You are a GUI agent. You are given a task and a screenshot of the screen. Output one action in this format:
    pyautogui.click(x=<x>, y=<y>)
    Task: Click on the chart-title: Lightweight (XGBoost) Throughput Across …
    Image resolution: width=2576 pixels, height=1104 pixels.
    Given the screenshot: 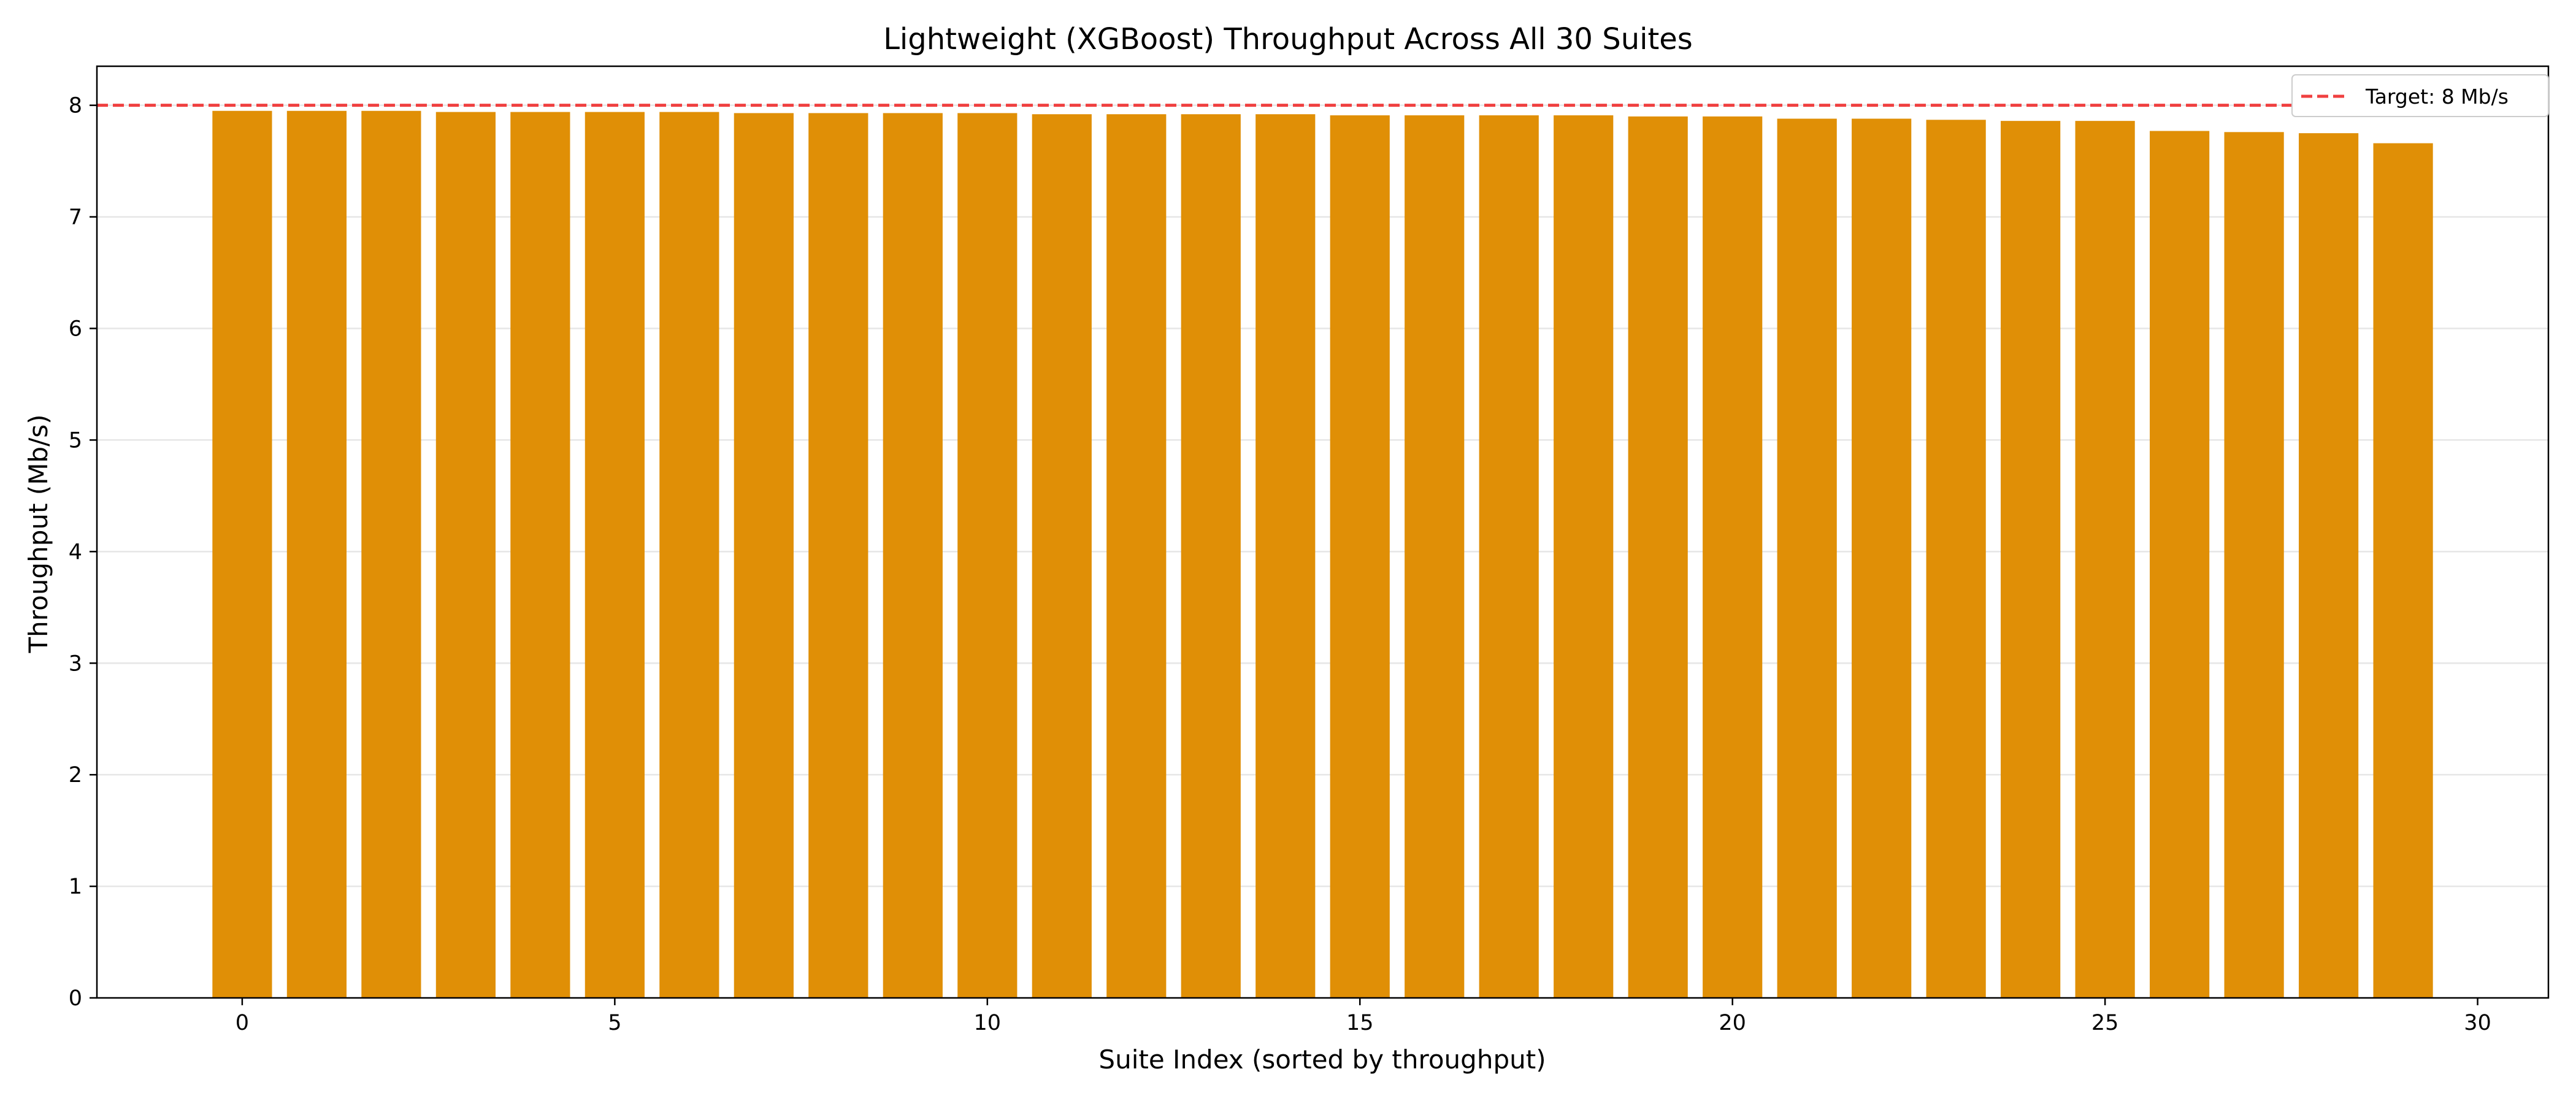 What is the action you would take?
    pyautogui.click(x=1288, y=39)
    